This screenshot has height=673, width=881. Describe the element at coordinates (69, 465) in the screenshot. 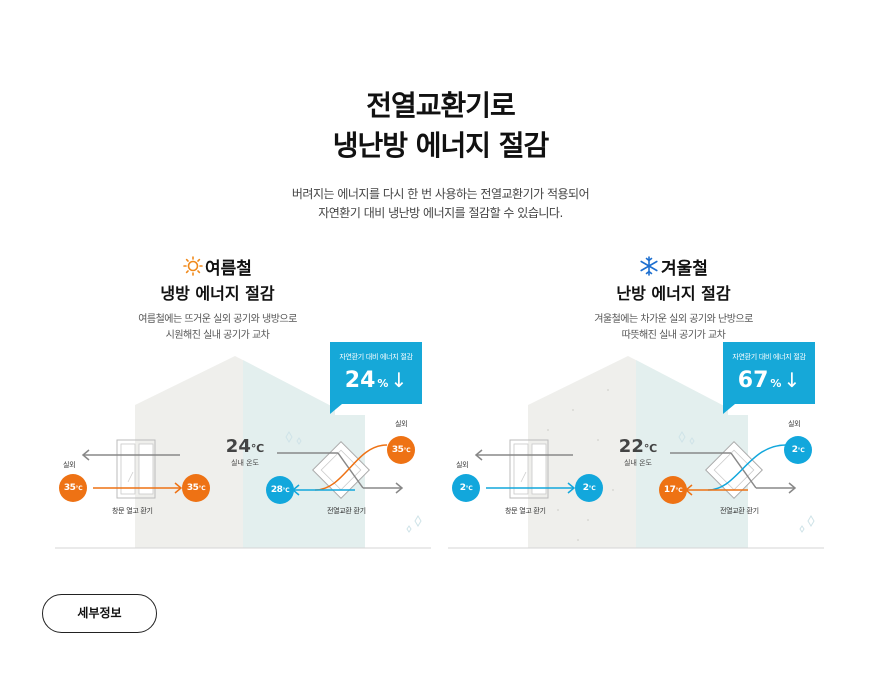

I see `summer-outdoor-label-left: 실외` at that location.